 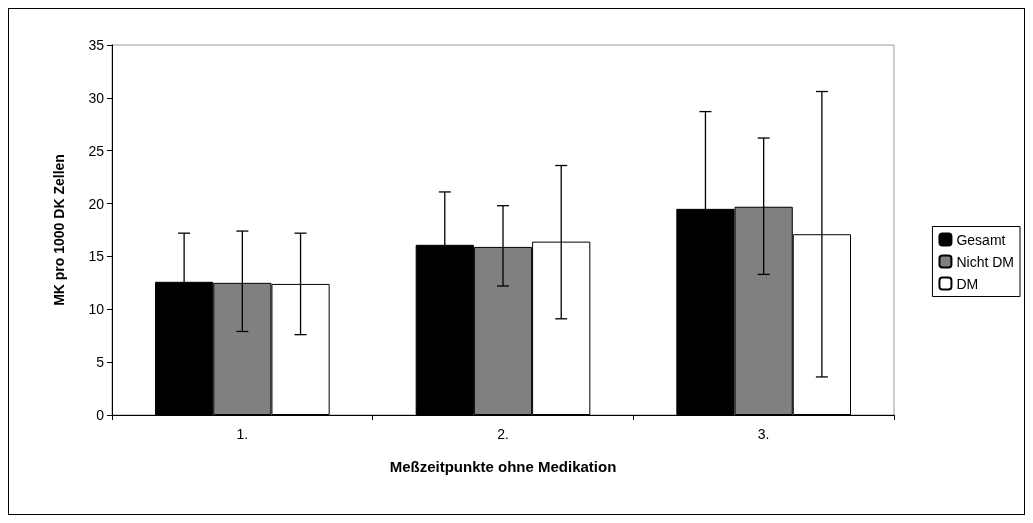 What do you see at coordinates (96, 309) in the screenshot?
I see `y-tick-label: 10` at bounding box center [96, 309].